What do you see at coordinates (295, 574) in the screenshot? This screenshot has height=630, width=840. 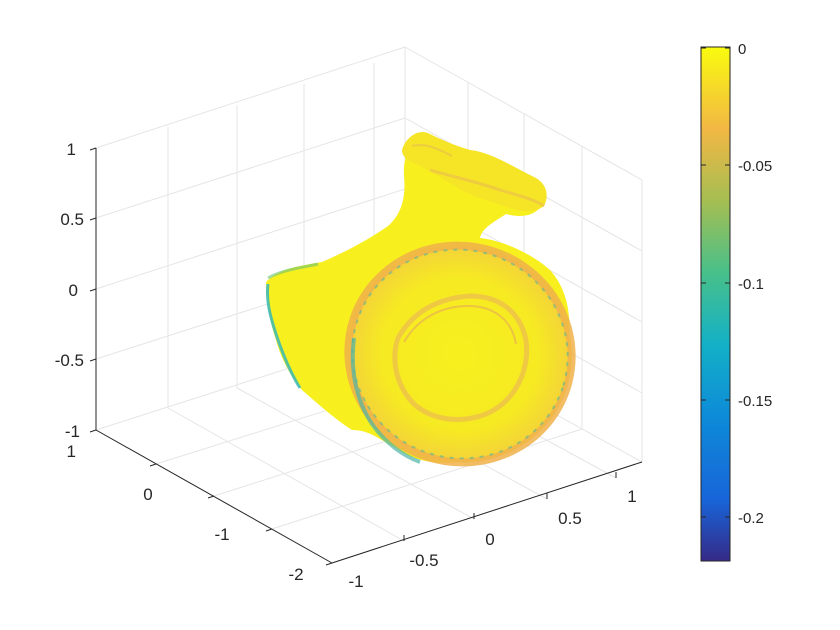 I see `y-tick-label: -2` at bounding box center [295, 574].